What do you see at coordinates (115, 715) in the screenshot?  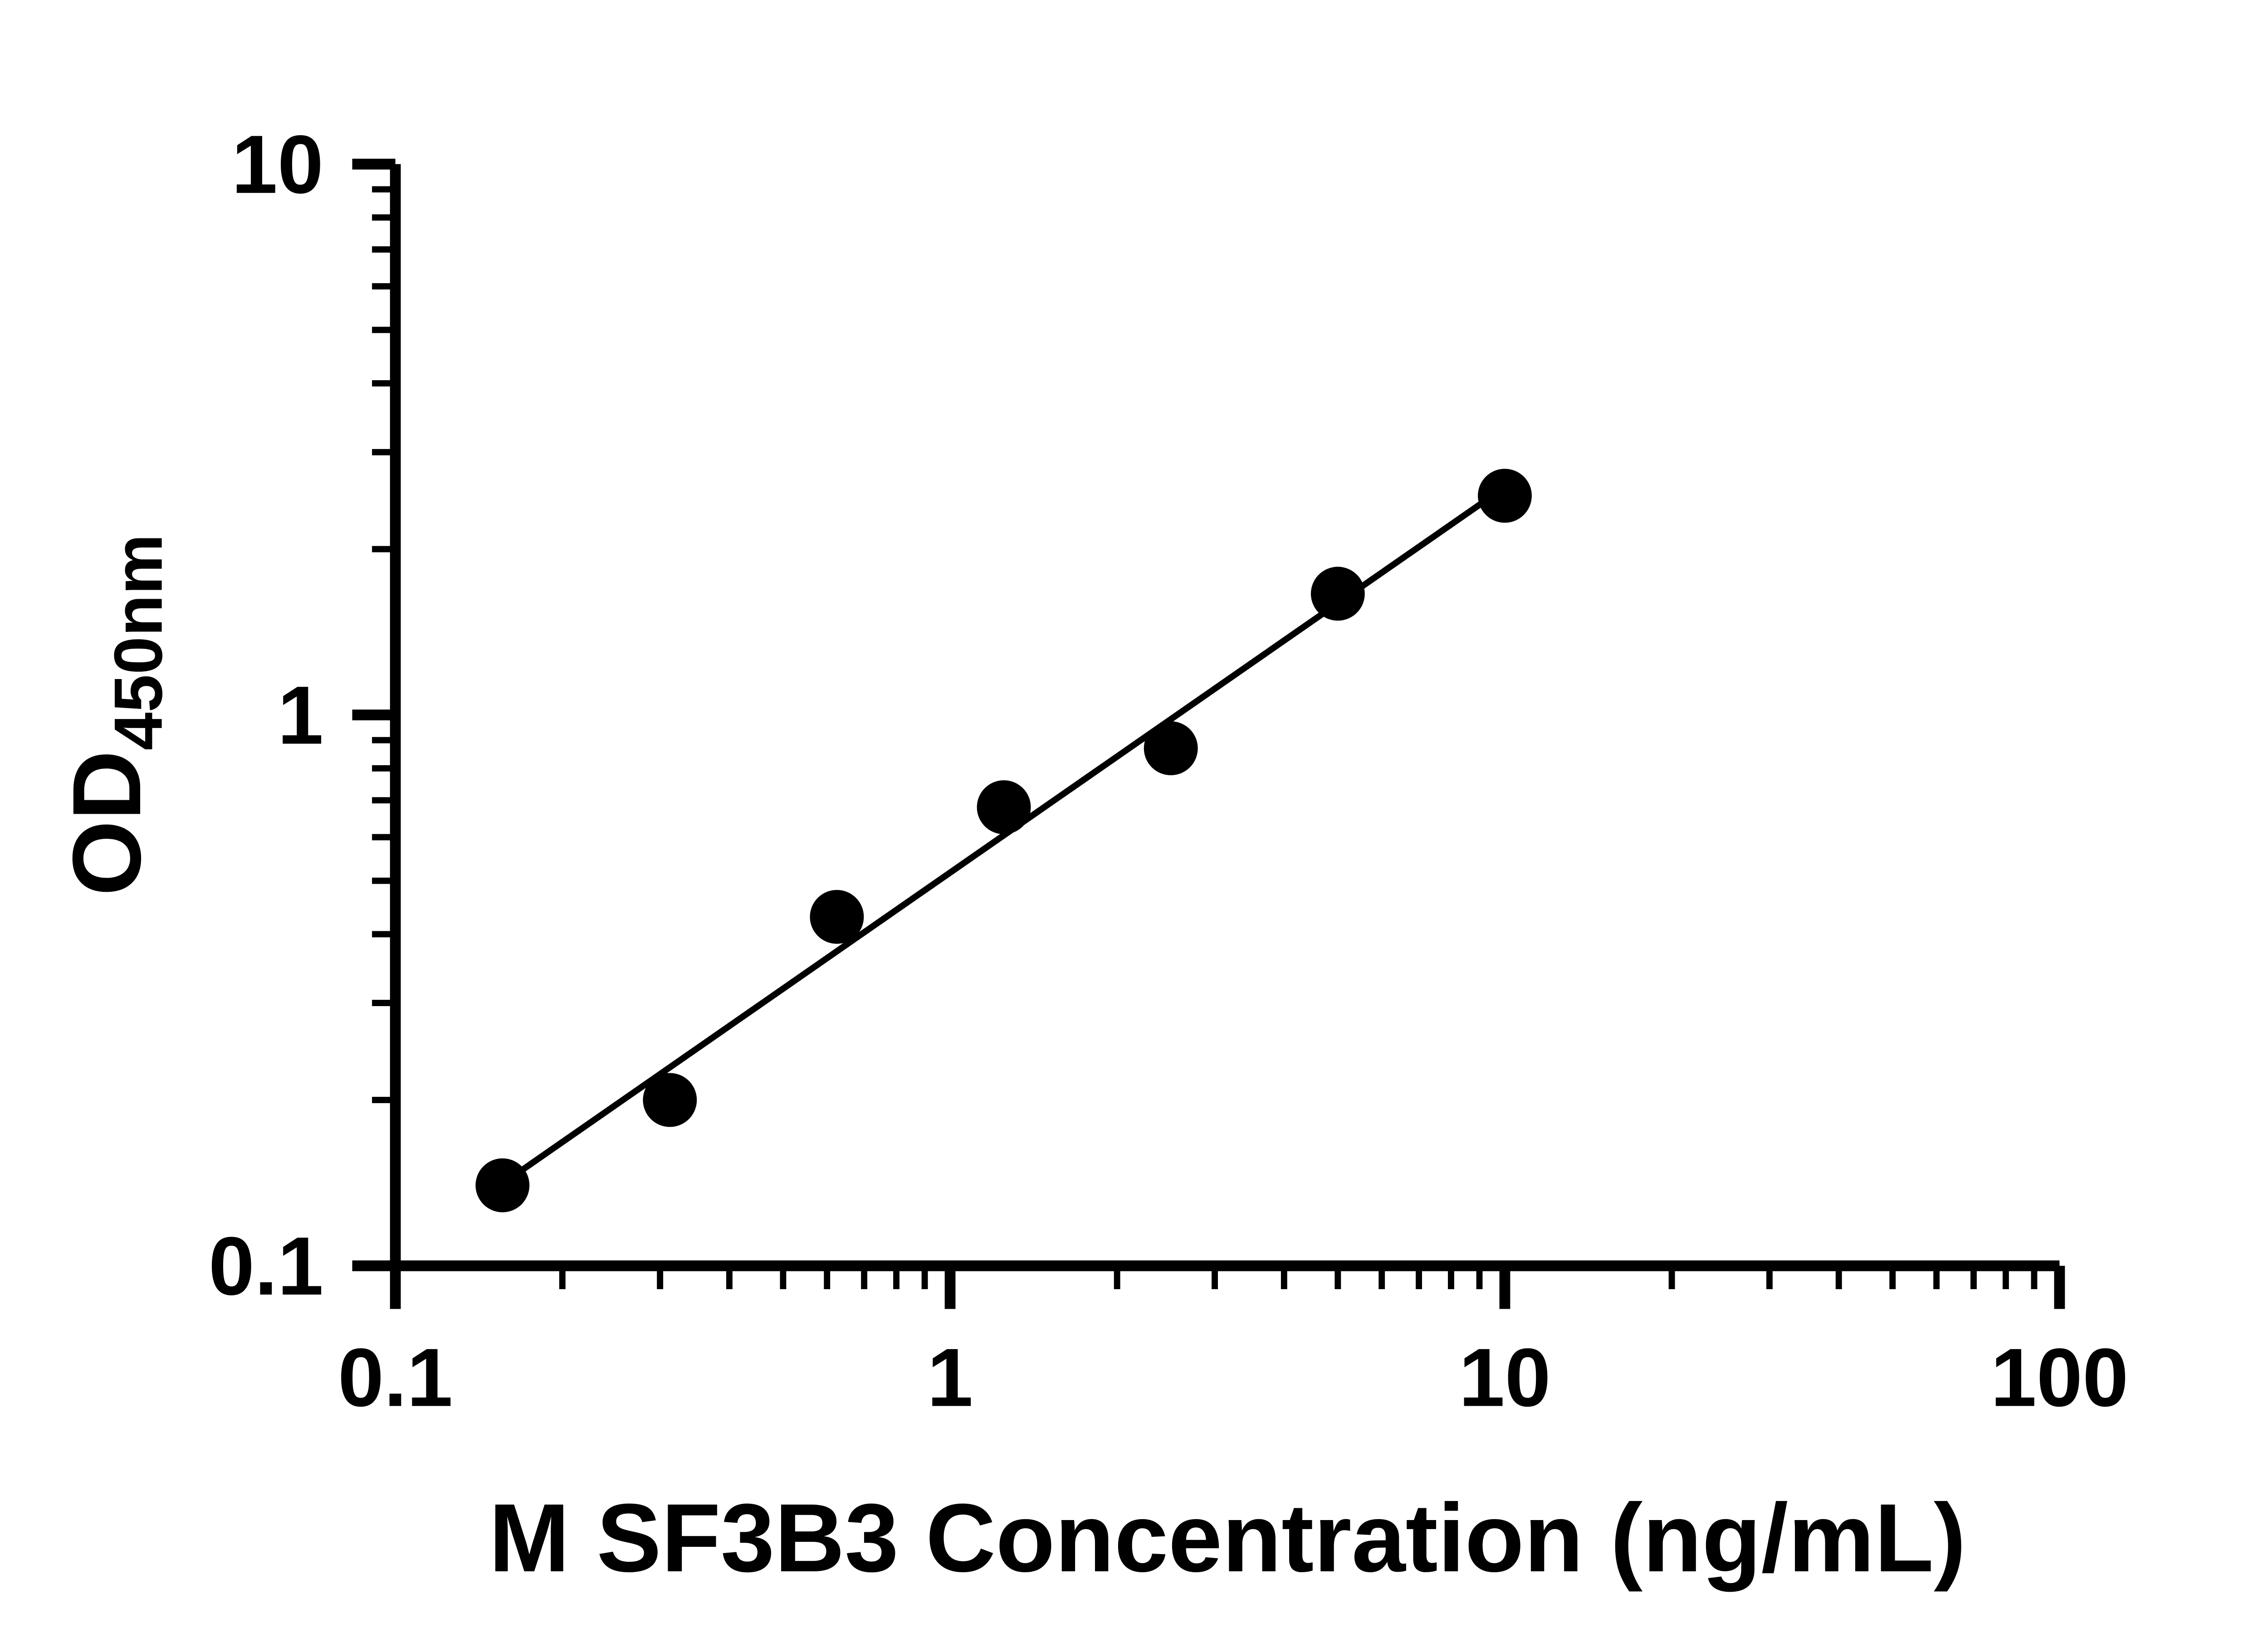 I see `y-axis-title: OD450nm` at bounding box center [115, 715].